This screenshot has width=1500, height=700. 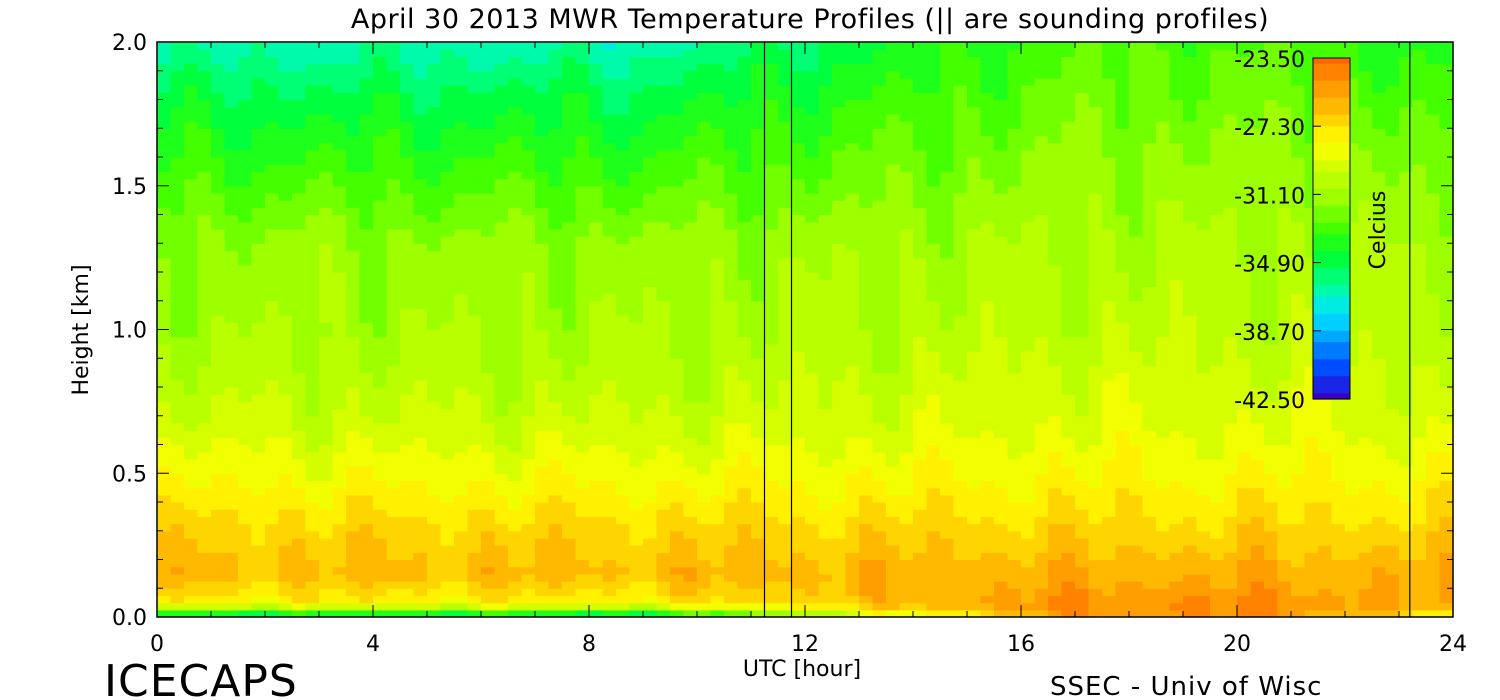 What do you see at coordinates (1237, 644) in the screenshot?
I see `x-tick-label: 20` at bounding box center [1237, 644].